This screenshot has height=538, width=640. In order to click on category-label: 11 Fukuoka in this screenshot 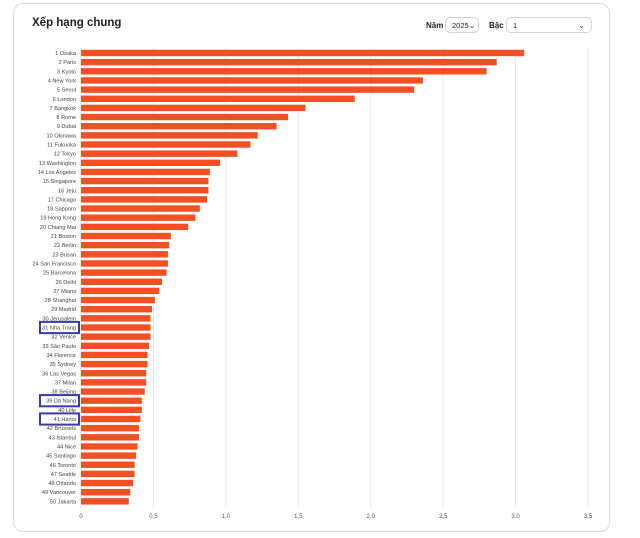, I will do `click(62, 146)`.